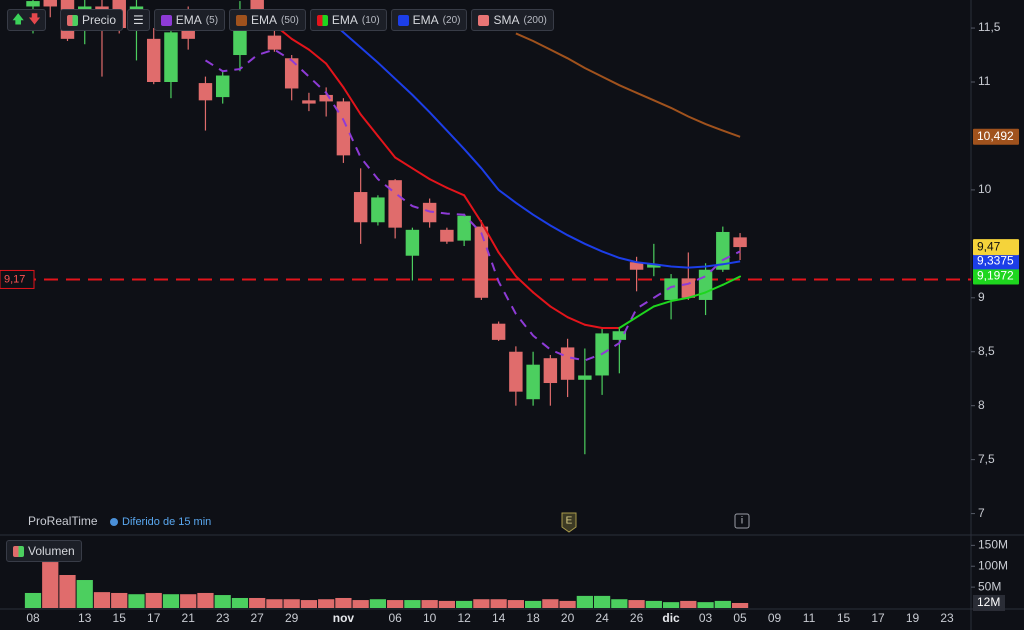 The image size is (1024, 630). I want to click on x-tick-label: 20, so click(568, 618).